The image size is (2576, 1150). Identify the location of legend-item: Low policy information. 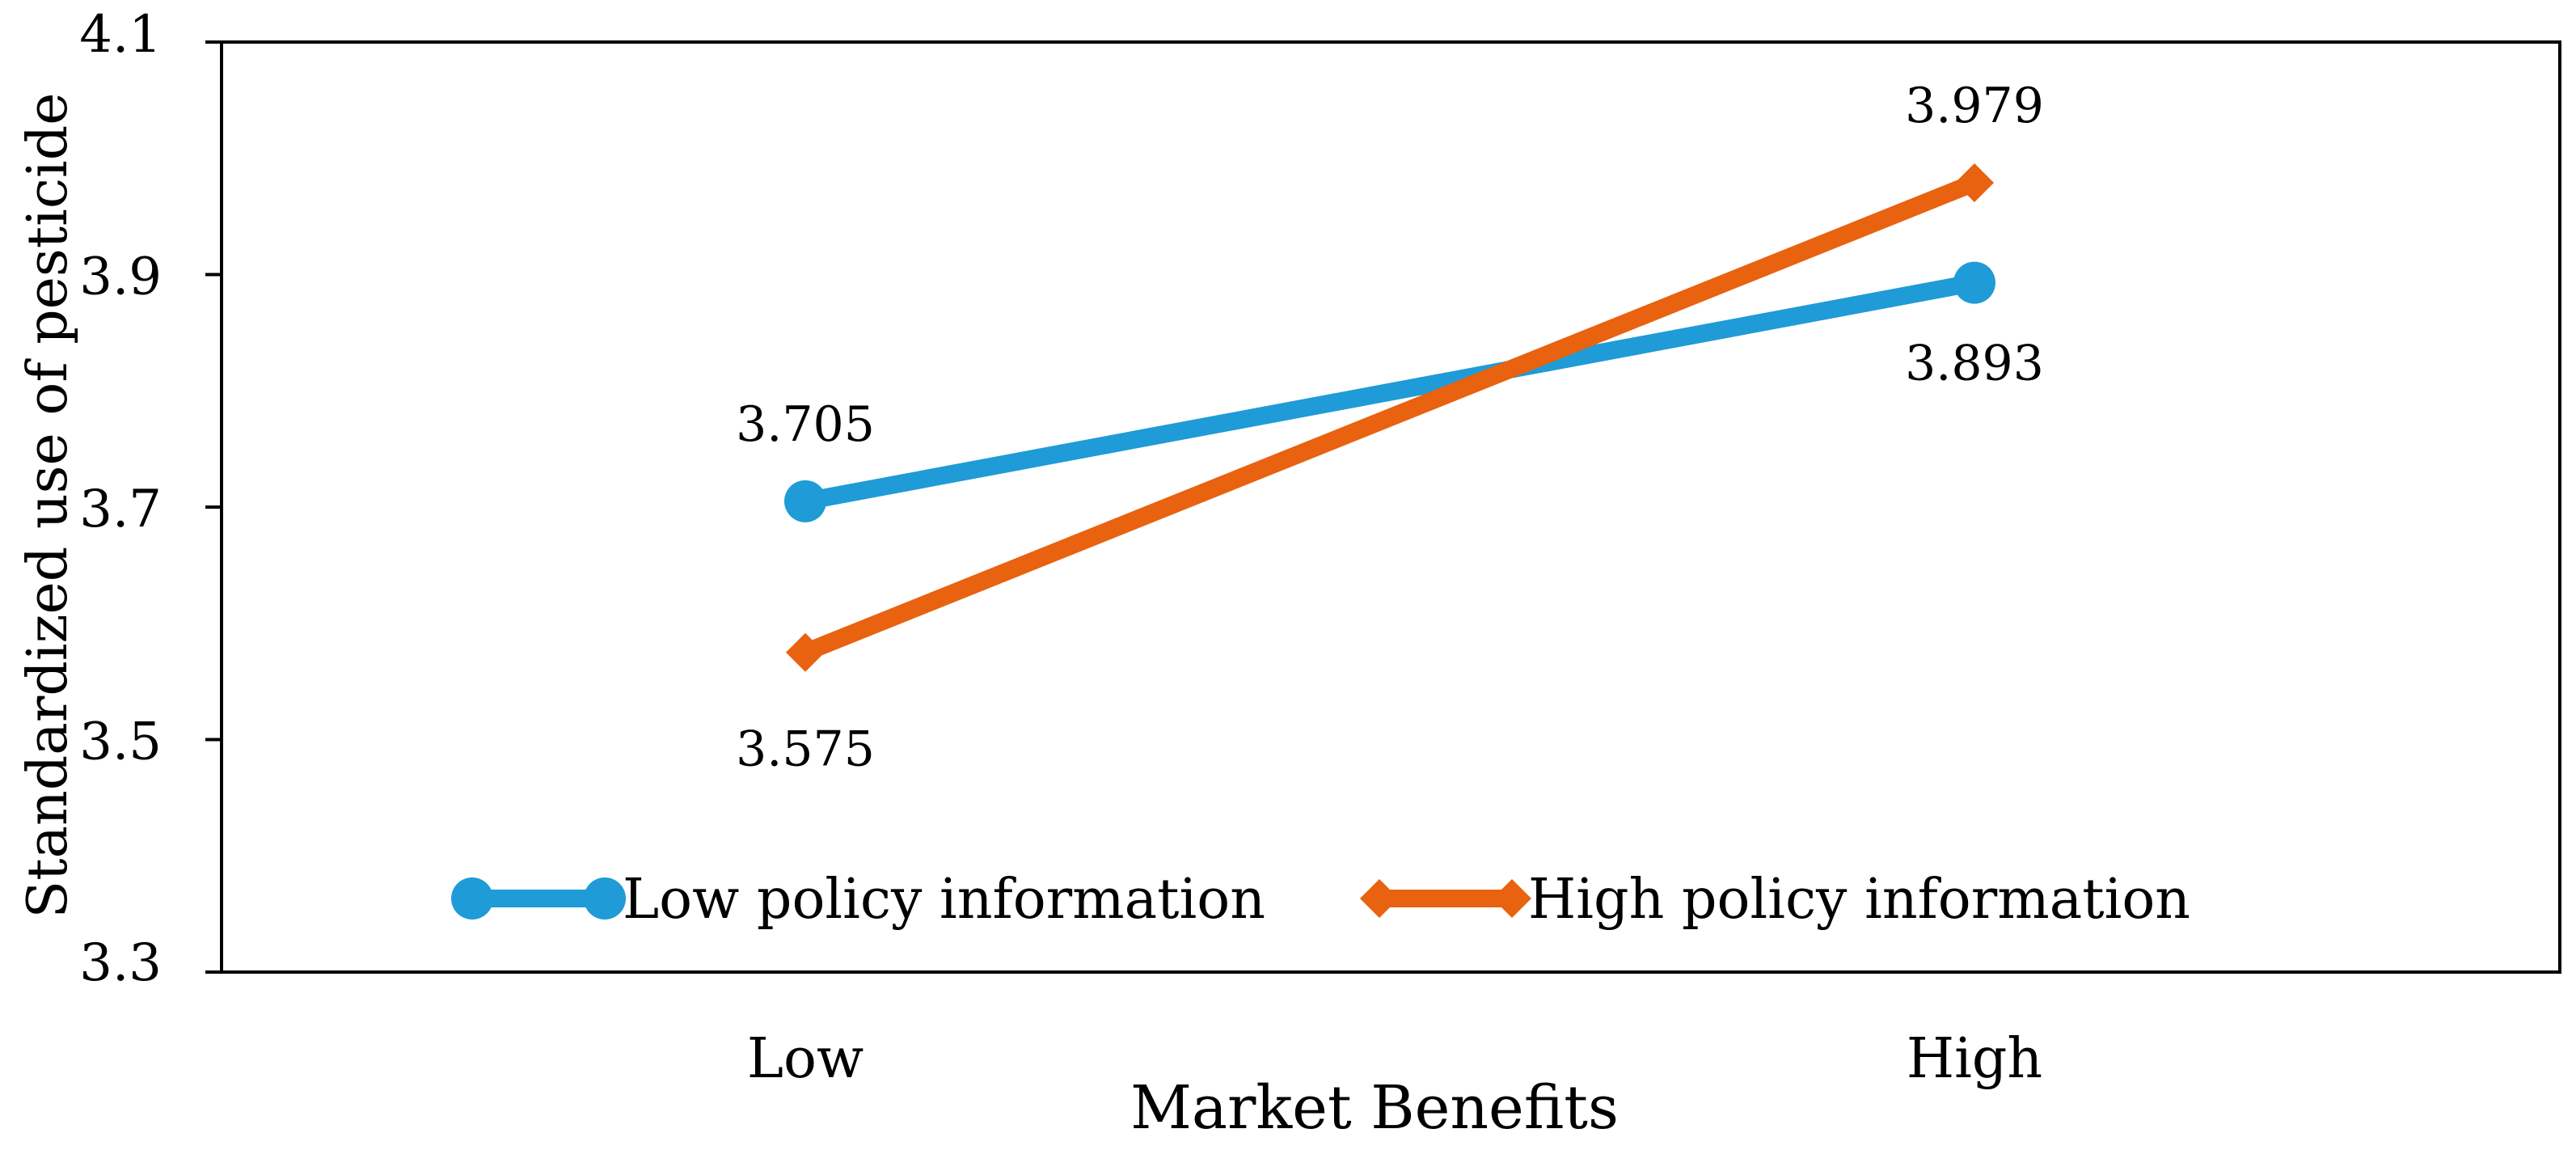
(858, 900).